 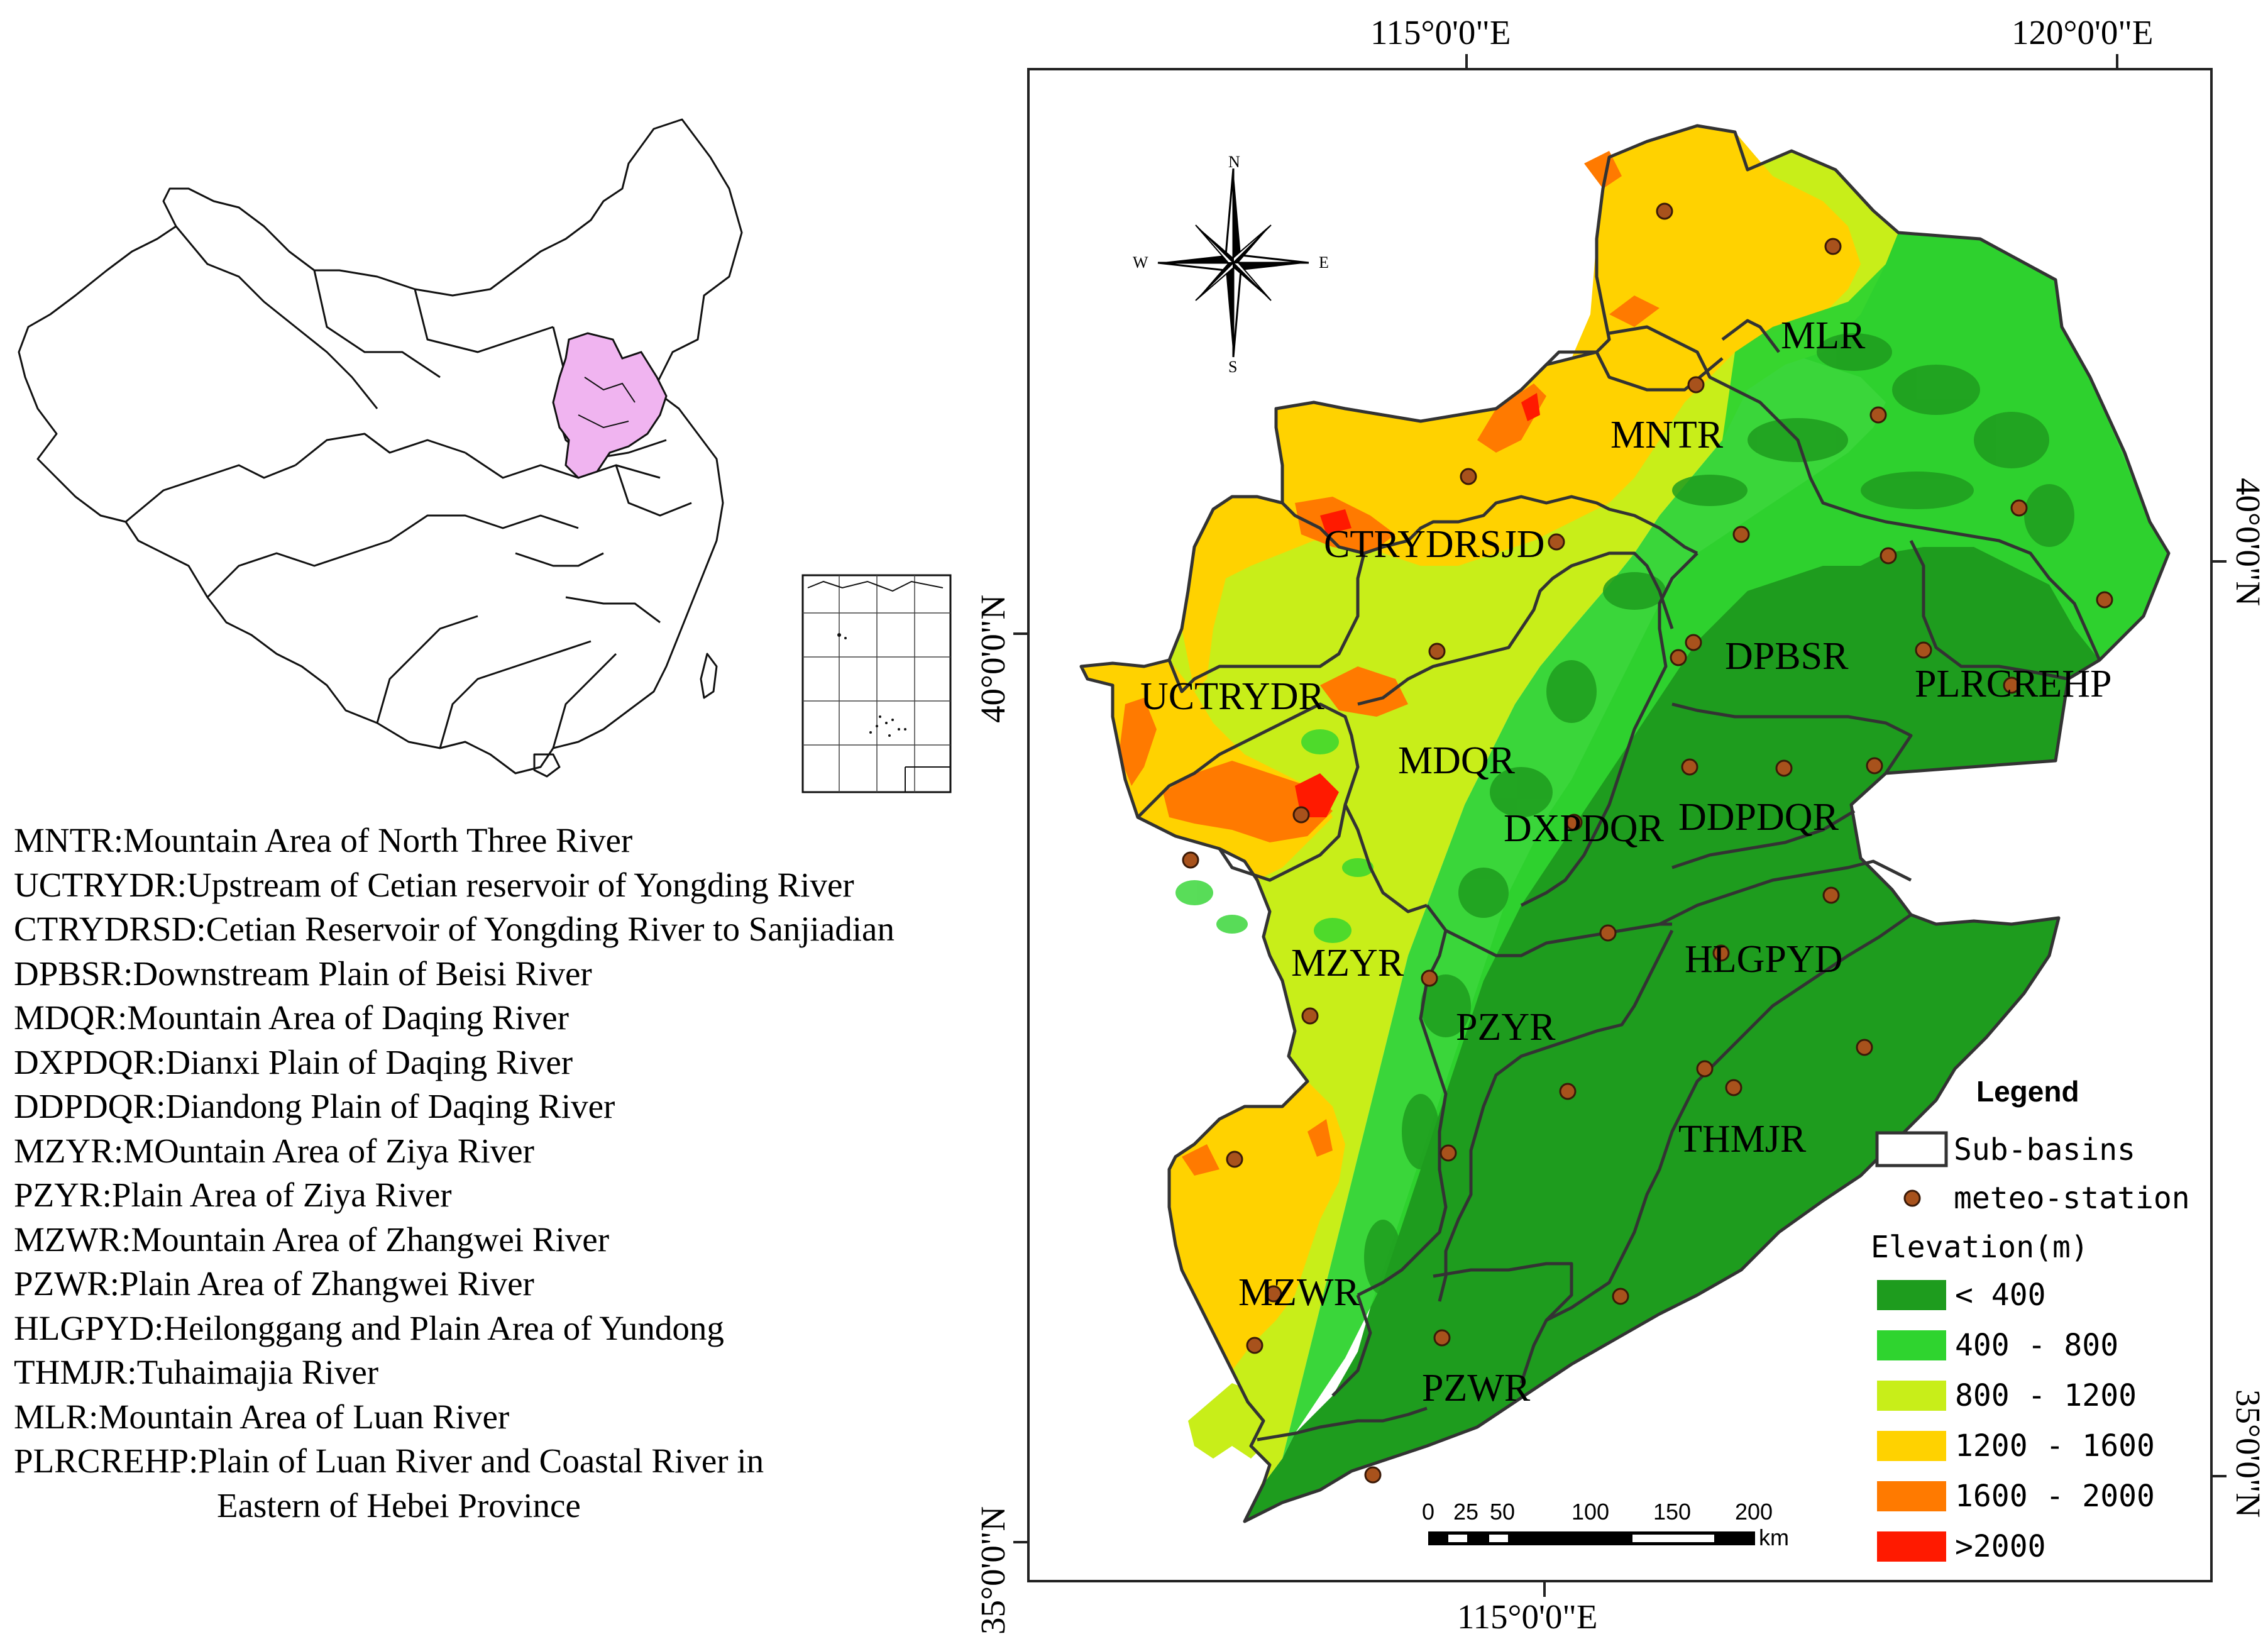 I want to click on compass-w: W, so click(x=1141, y=262).